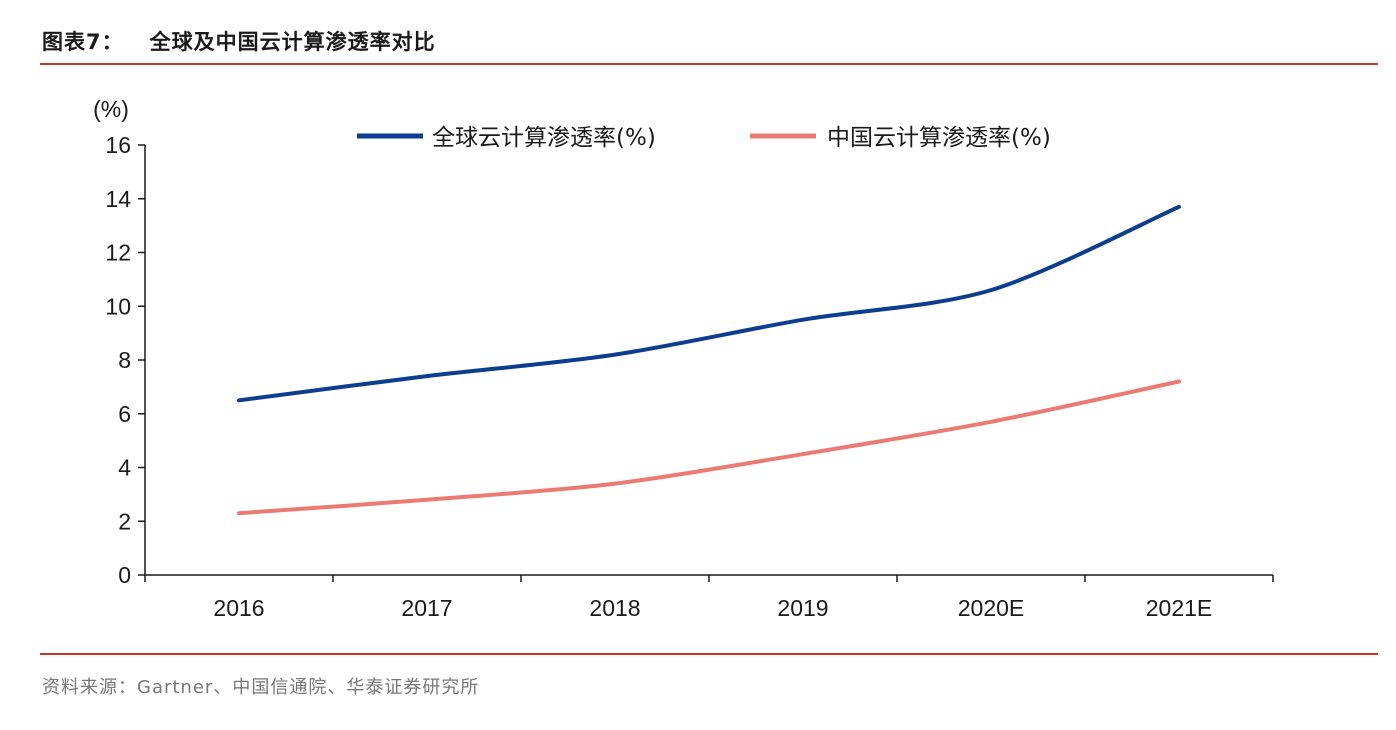  What do you see at coordinates (118, 306) in the screenshot?
I see `y-tick-label: 10` at bounding box center [118, 306].